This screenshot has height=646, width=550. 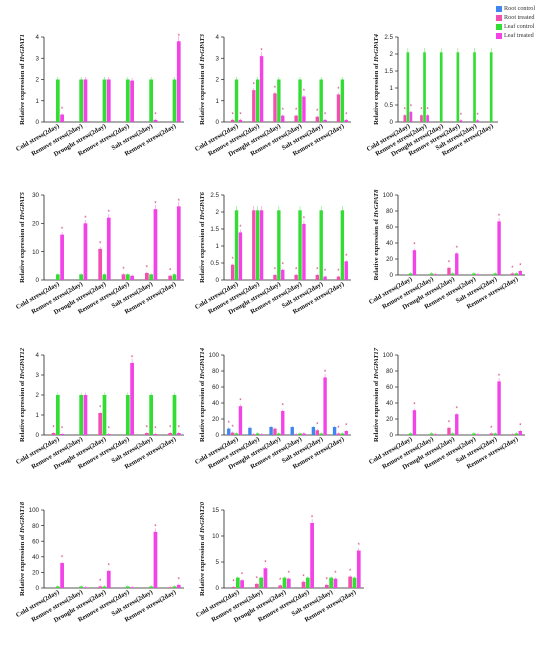 I want to click on y-axis-label: Relative expression of HvGPAT8, so click(x=376, y=234).